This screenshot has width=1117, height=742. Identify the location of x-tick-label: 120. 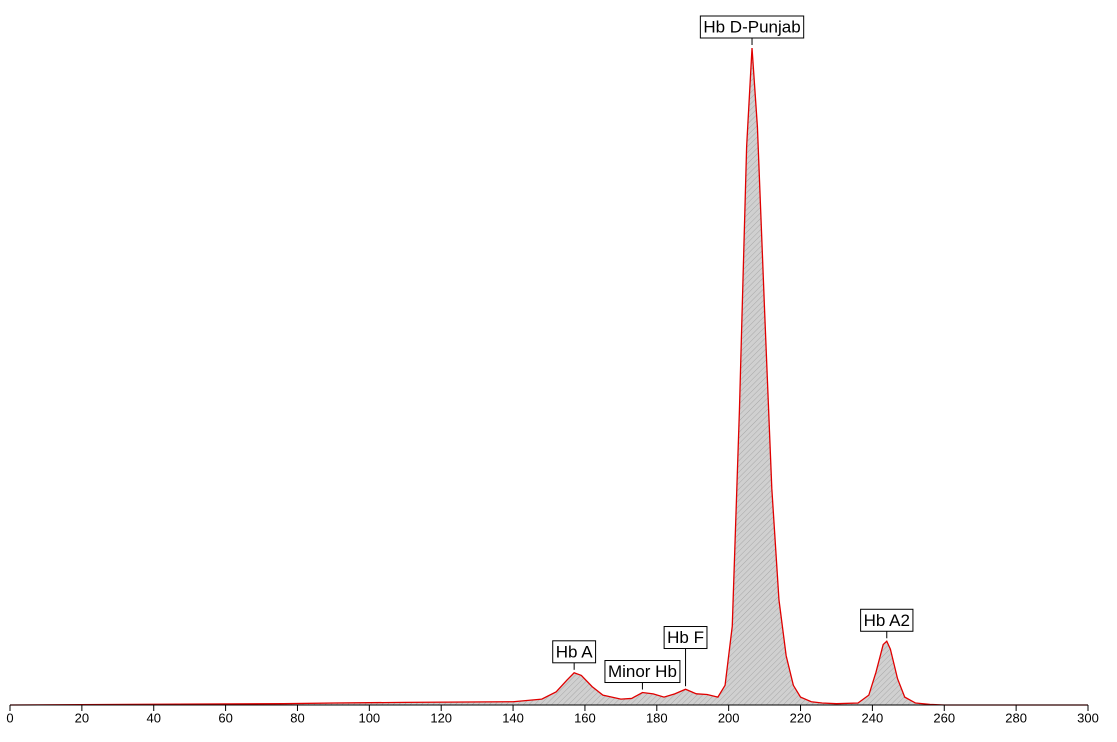
(441, 717).